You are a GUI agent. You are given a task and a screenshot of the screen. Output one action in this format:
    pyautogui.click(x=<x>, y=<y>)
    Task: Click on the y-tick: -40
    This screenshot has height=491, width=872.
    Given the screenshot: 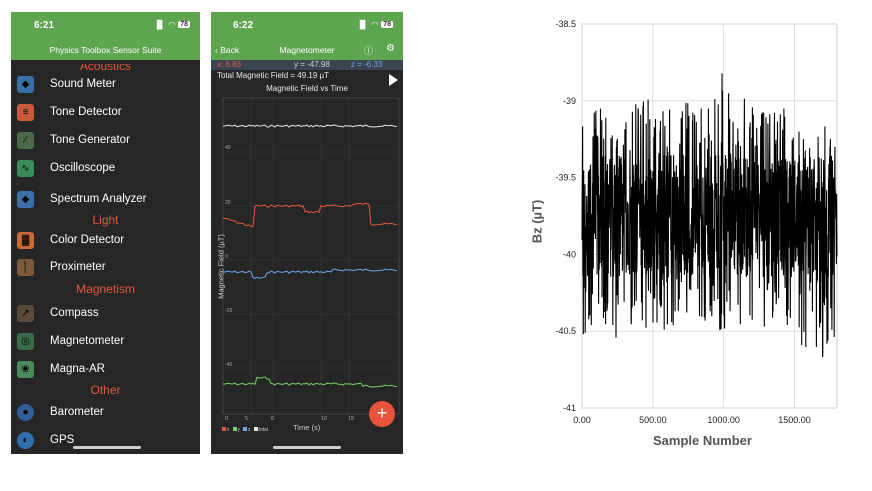 What is the action you would take?
    pyautogui.click(x=229, y=365)
    